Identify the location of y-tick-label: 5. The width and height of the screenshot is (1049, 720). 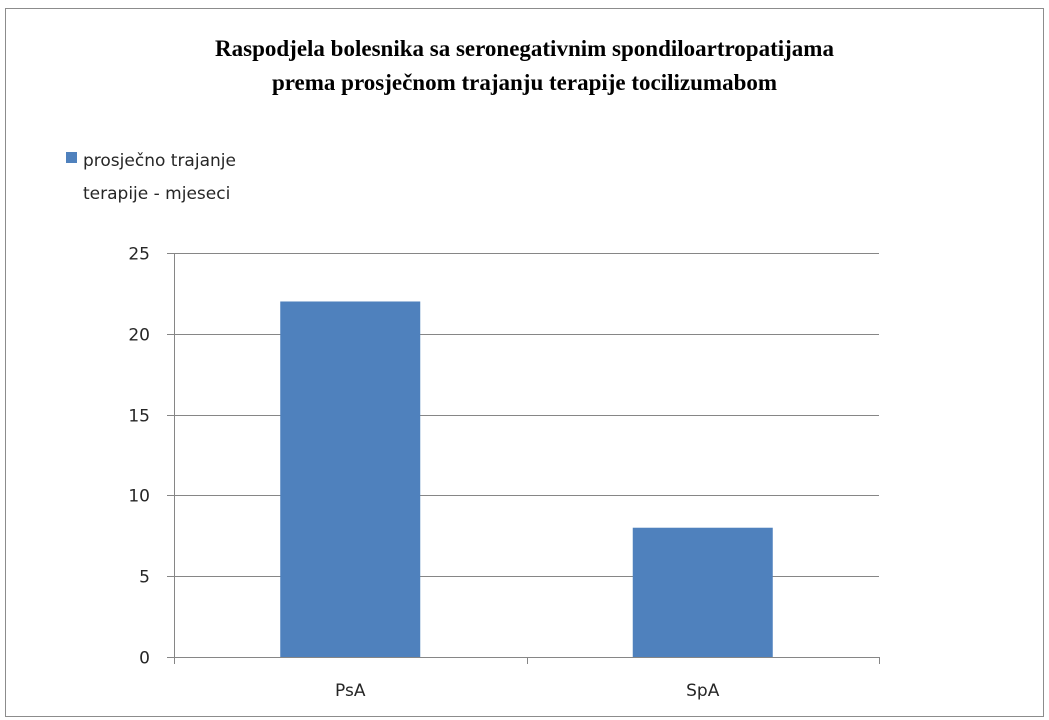
(144, 578).